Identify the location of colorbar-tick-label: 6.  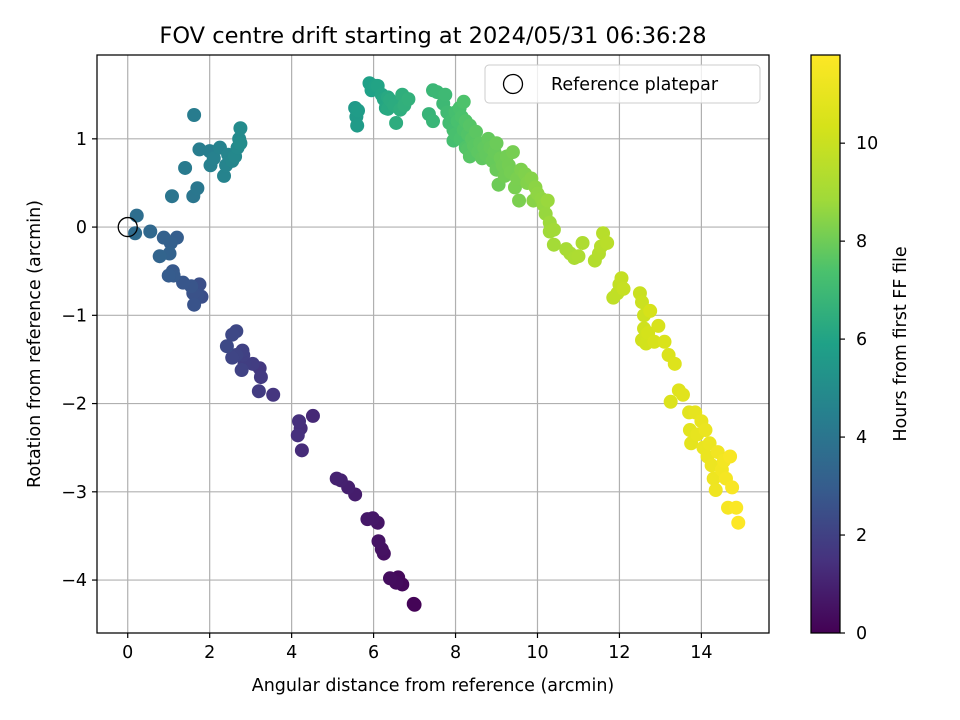
(861, 340).